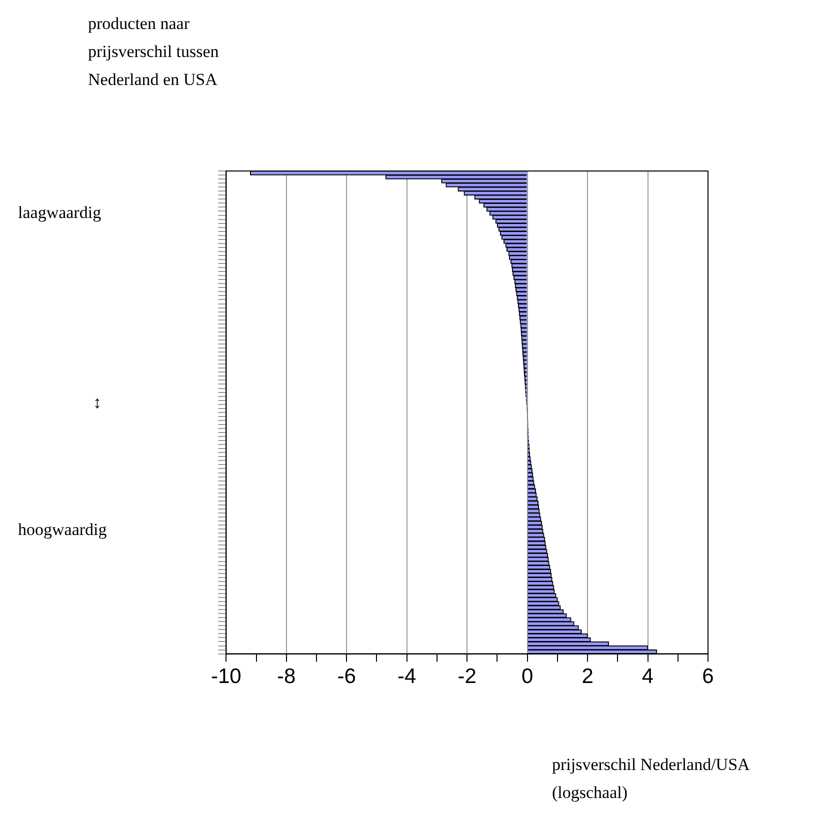  I want to click on x-tick-label: 2, so click(588, 676).